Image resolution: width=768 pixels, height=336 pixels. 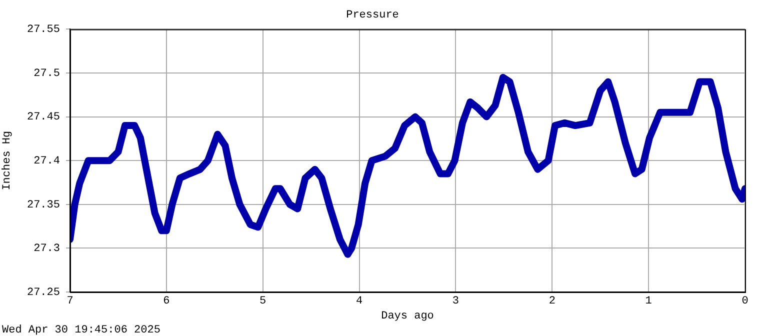 What do you see at coordinates (43, 118) in the screenshot?
I see `y-tick-label: 27.45` at bounding box center [43, 118].